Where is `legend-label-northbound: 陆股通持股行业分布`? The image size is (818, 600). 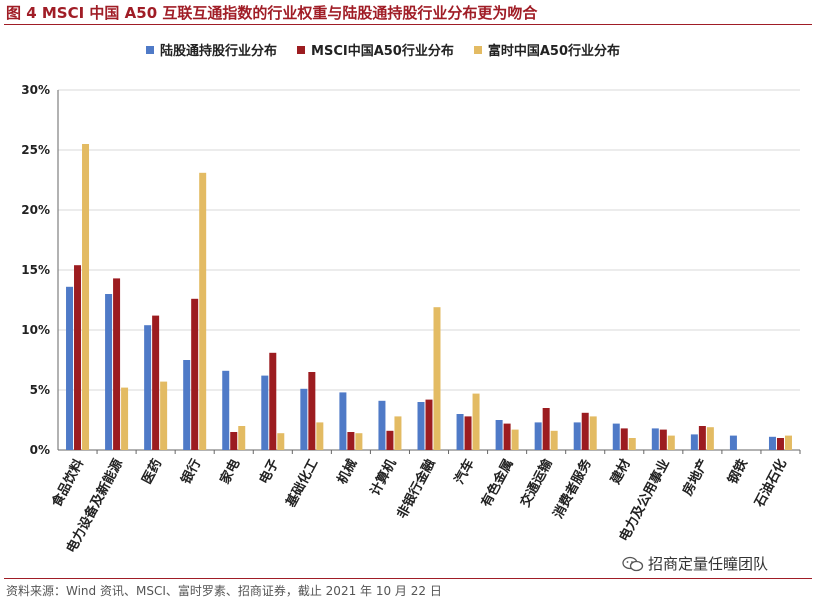
legend-label-northbound: 陆股通持股行业分布 is located at coordinates (219, 51).